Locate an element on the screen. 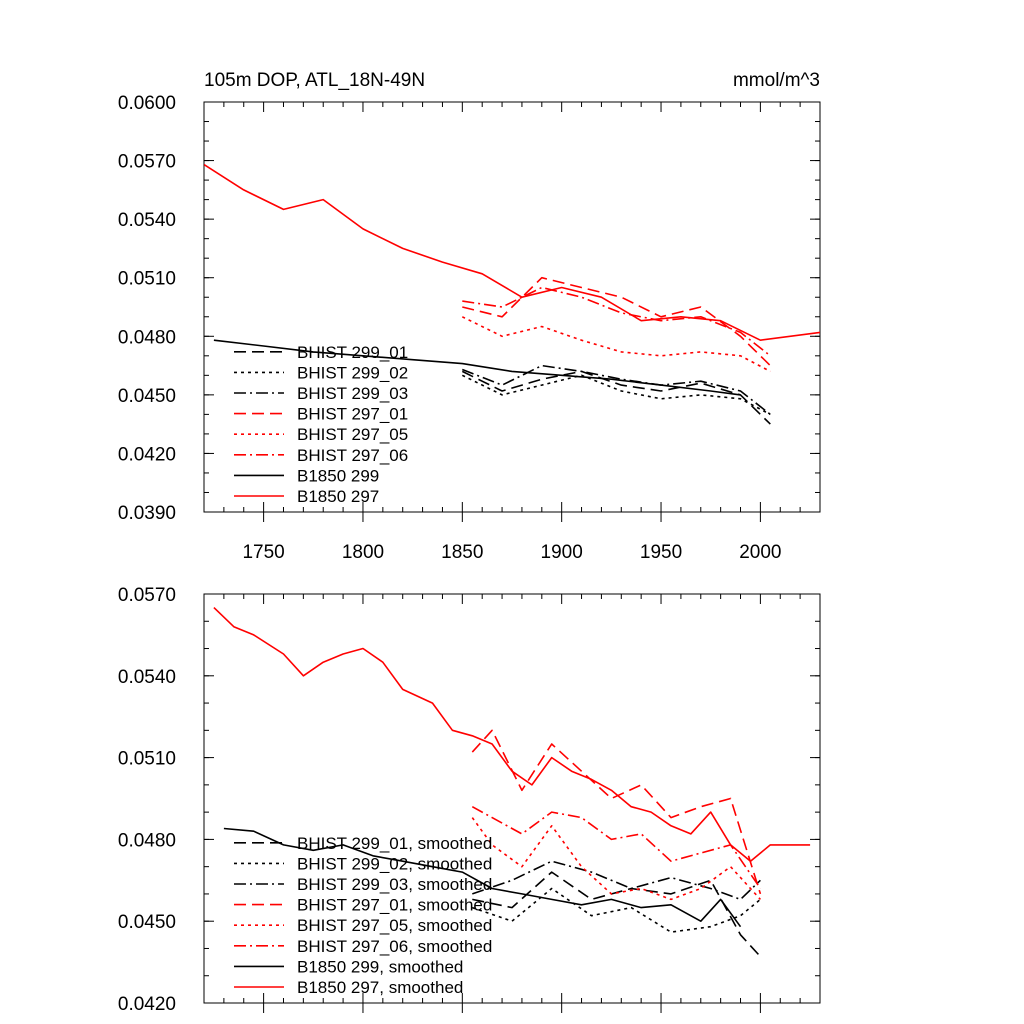  legend-label: BHIST 299_02, smoothed is located at coordinates (394, 863).